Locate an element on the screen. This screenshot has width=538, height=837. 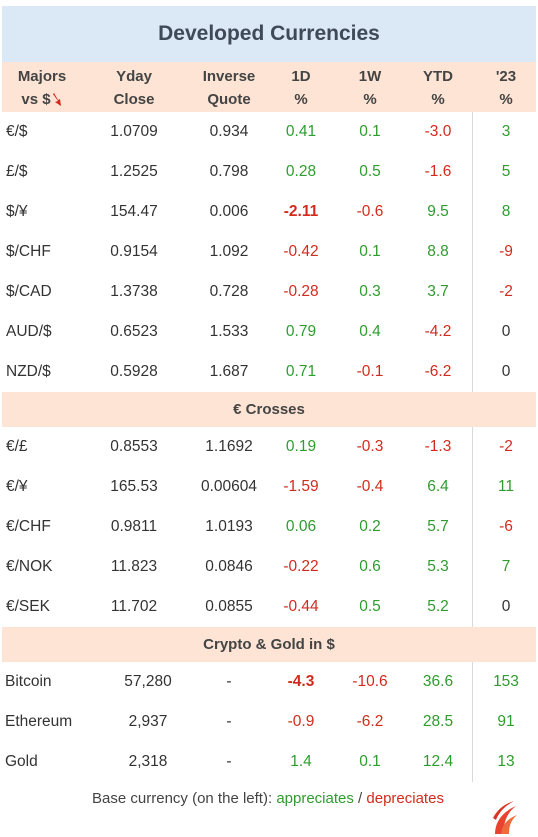
cell-close: 11.702 is located at coordinates (134, 606).